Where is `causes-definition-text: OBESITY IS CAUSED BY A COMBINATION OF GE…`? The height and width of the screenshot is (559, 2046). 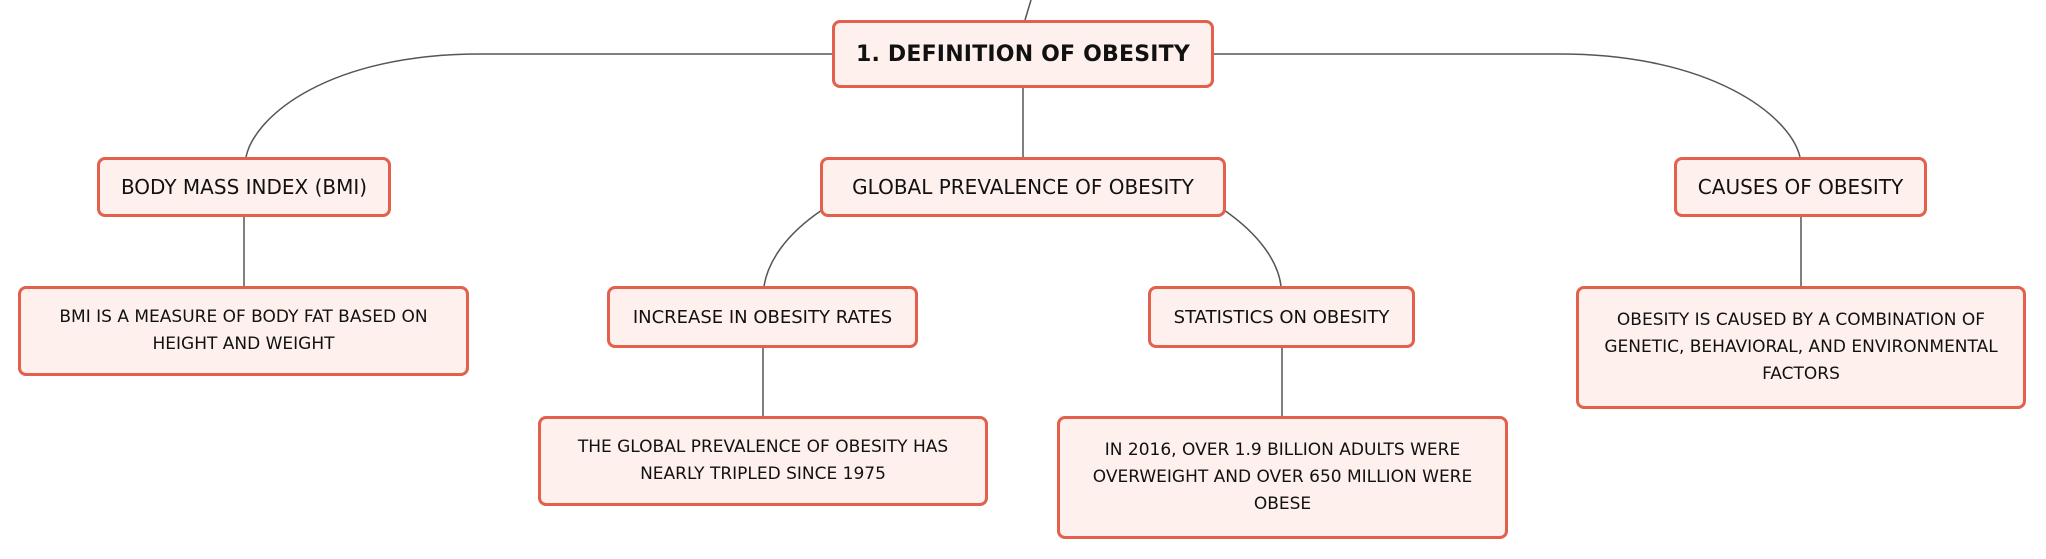
causes-definition-text: OBESITY IS CAUSED BY A COMBINATION OF GE… is located at coordinates (1801, 347).